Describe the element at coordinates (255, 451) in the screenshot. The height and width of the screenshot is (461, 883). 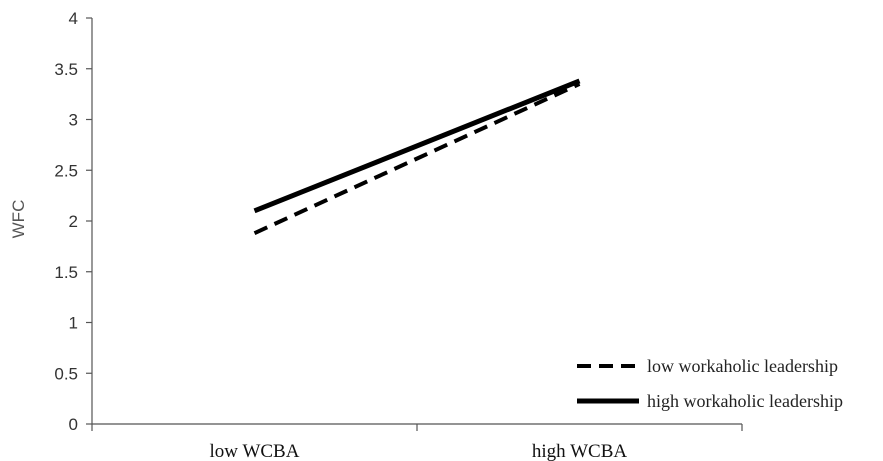
I see `x-tick-label: low WCBA` at that location.